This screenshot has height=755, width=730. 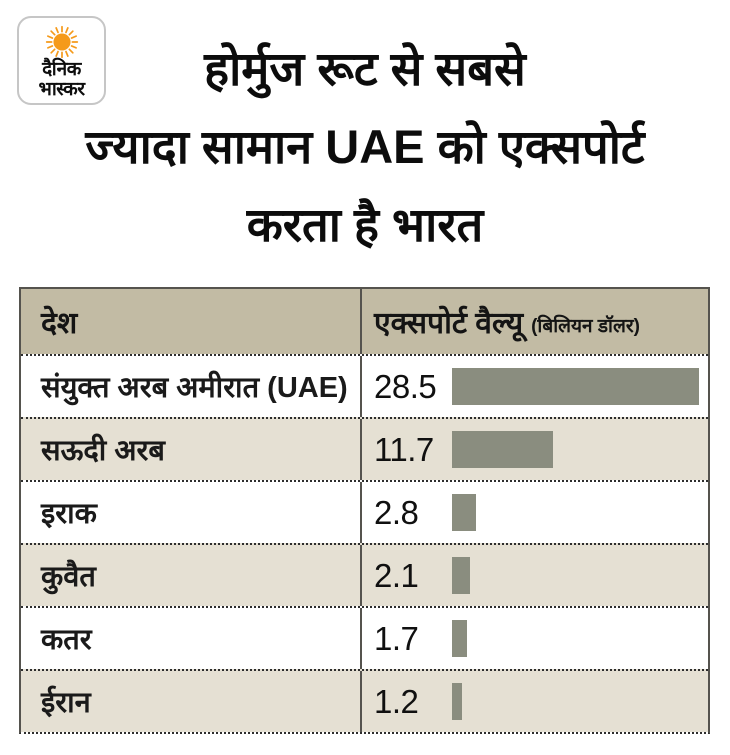 I want to click on value-cell: 11.7, so click(x=535, y=449).